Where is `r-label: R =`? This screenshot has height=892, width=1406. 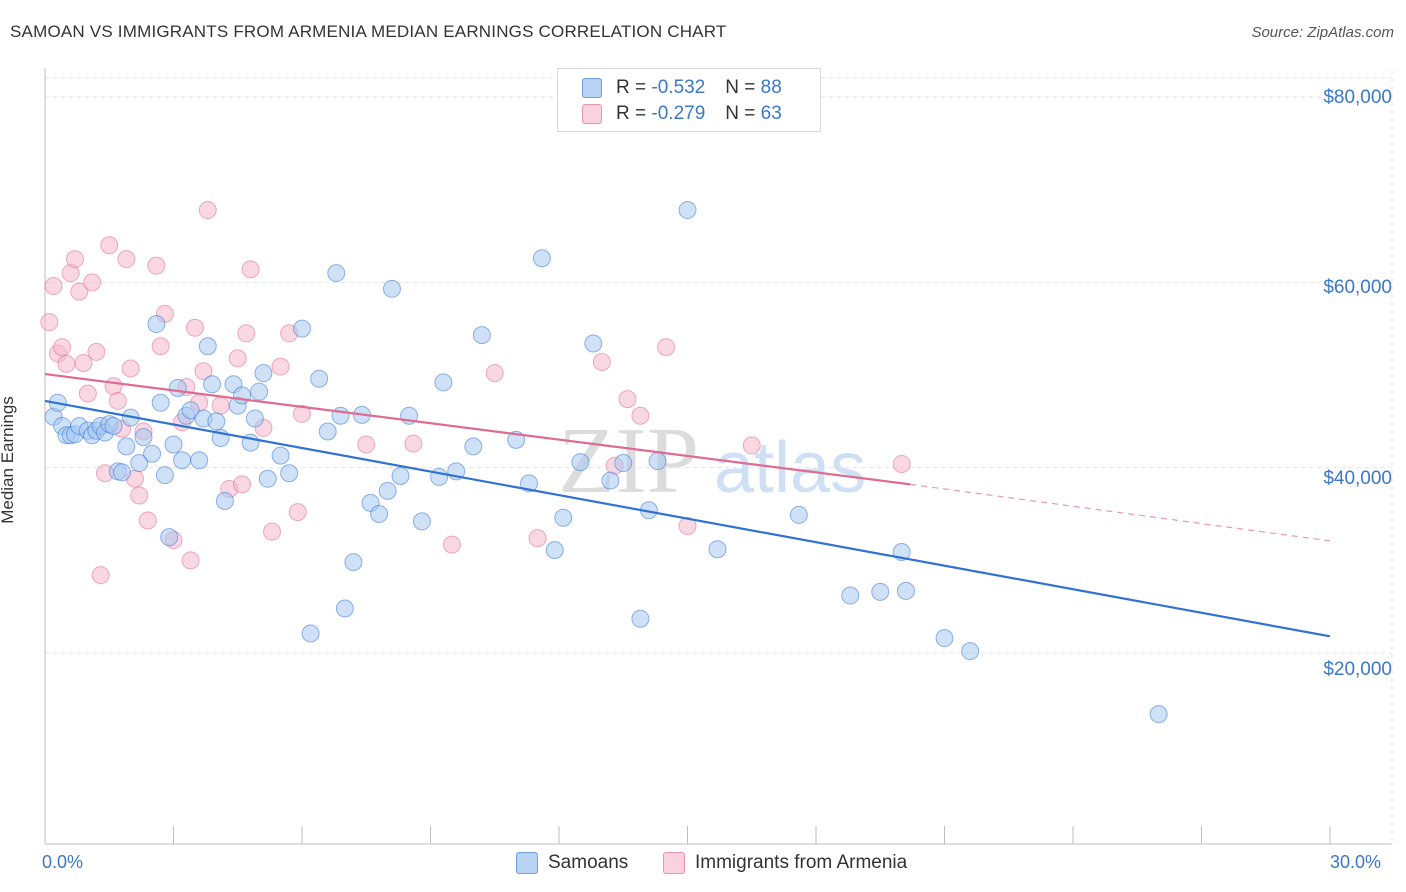
r-label: R = is located at coordinates (631, 87).